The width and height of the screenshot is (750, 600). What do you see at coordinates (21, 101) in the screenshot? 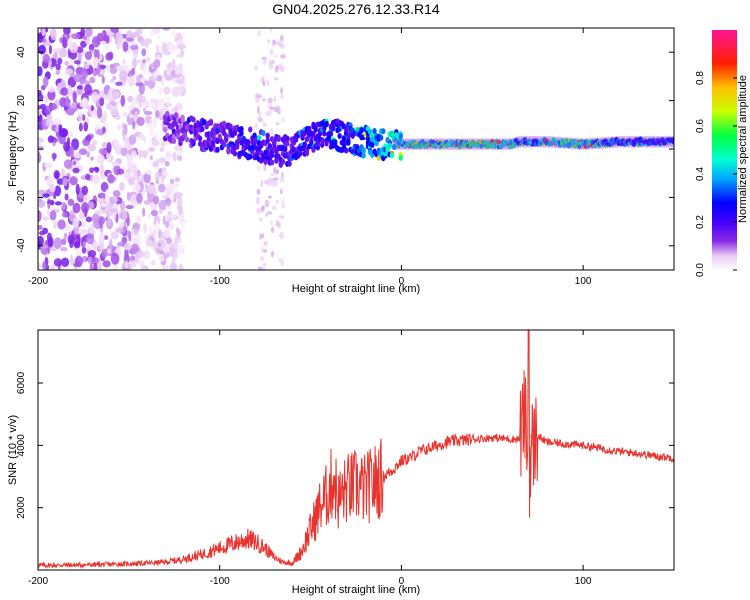
I see `y-tick-label: 20` at bounding box center [21, 101].